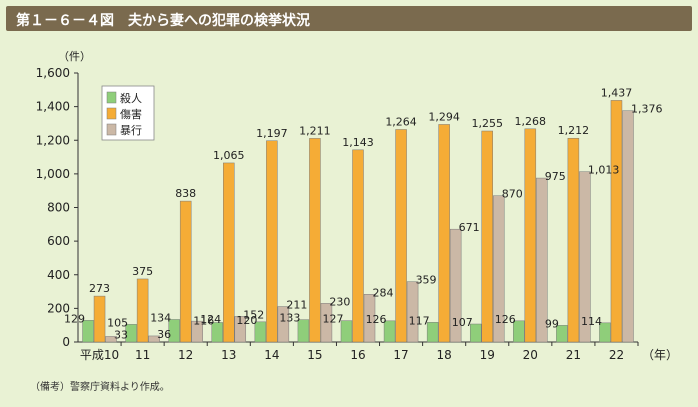  Describe the element at coordinates (99, 288) in the screenshot. I see `data-label-injury: 273` at that location.